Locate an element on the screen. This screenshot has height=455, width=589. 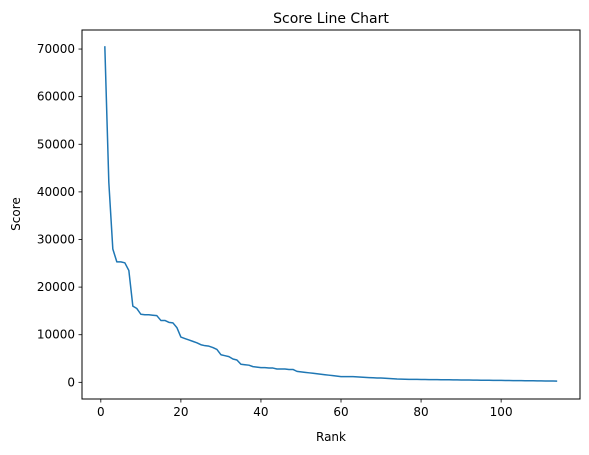
chart-title: Score Line Chart is located at coordinates (331, 19).